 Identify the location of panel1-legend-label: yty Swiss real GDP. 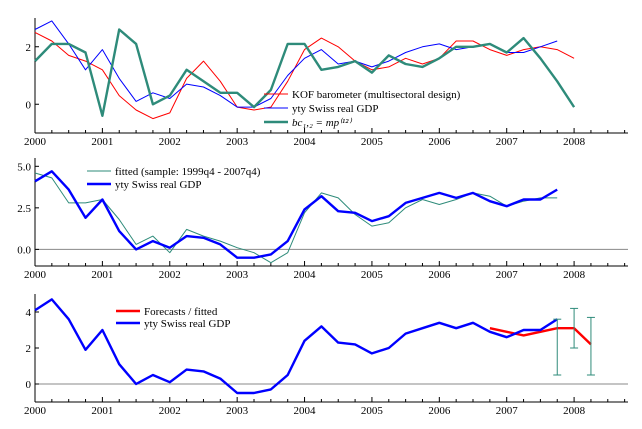
(335, 109).